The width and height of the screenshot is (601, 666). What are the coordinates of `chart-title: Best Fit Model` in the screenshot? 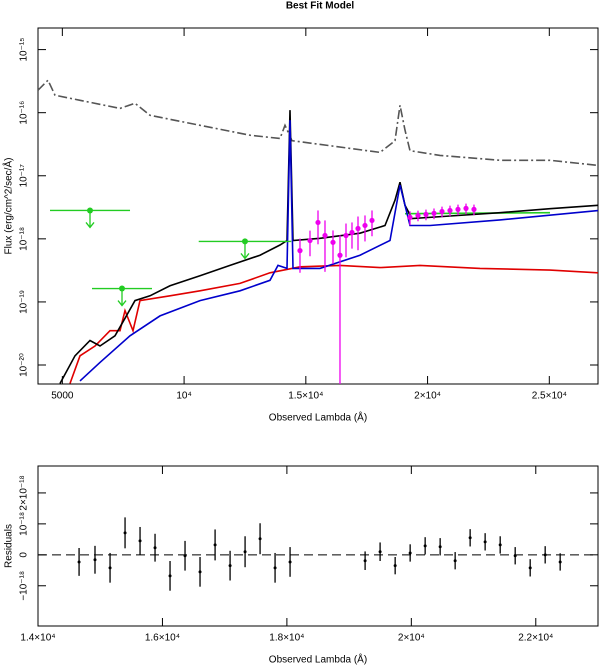 It's located at (320, 6).